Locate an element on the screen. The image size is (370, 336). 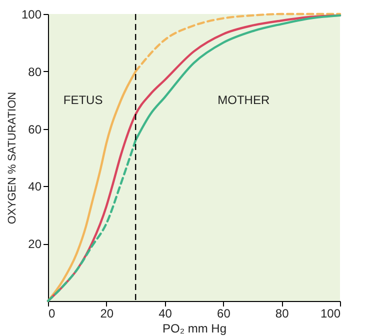
y-tick-label: 40 is located at coordinates (35, 187).